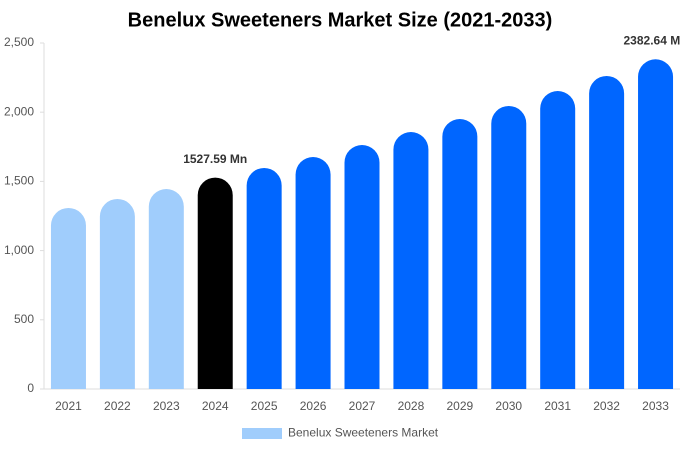 The width and height of the screenshot is (680, 450). I want to click on x-tick-label: 2021, so click(68, 406).